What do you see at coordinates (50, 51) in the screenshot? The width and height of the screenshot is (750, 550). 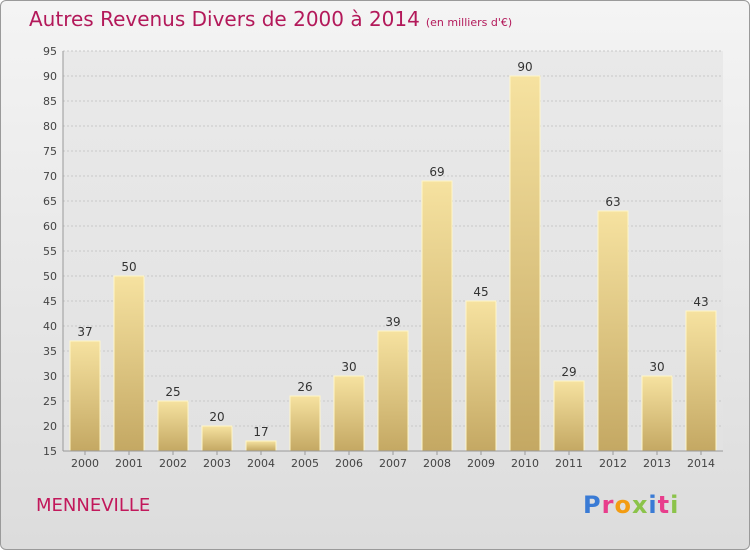 I see `y-tick-label: 95` at bounding box center [50, 51].